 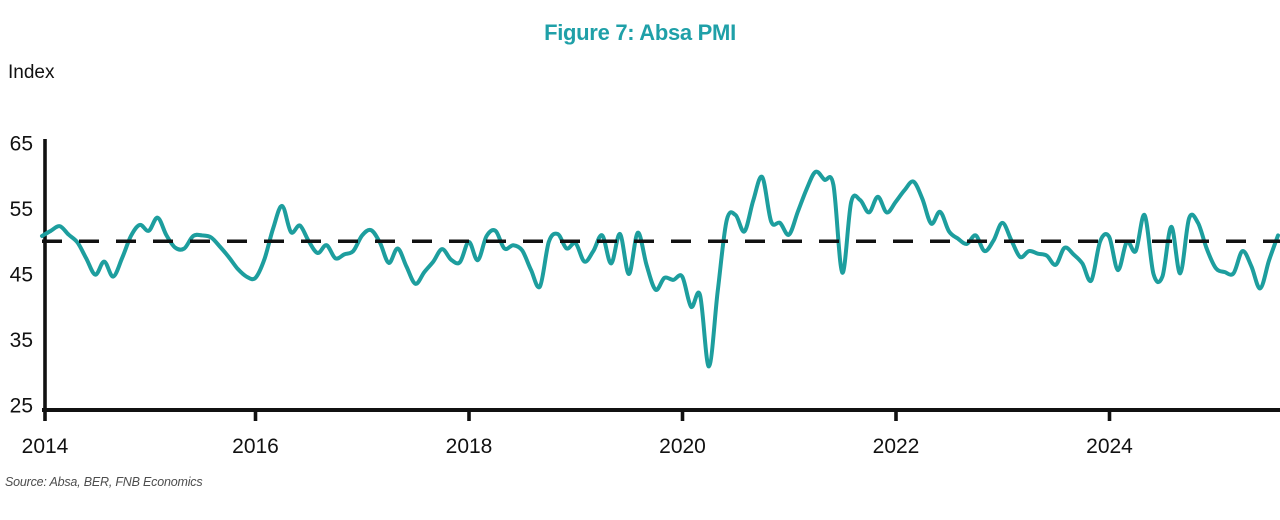 I want to click on x-tick-label: 2024, so click(x=1109, y=446).